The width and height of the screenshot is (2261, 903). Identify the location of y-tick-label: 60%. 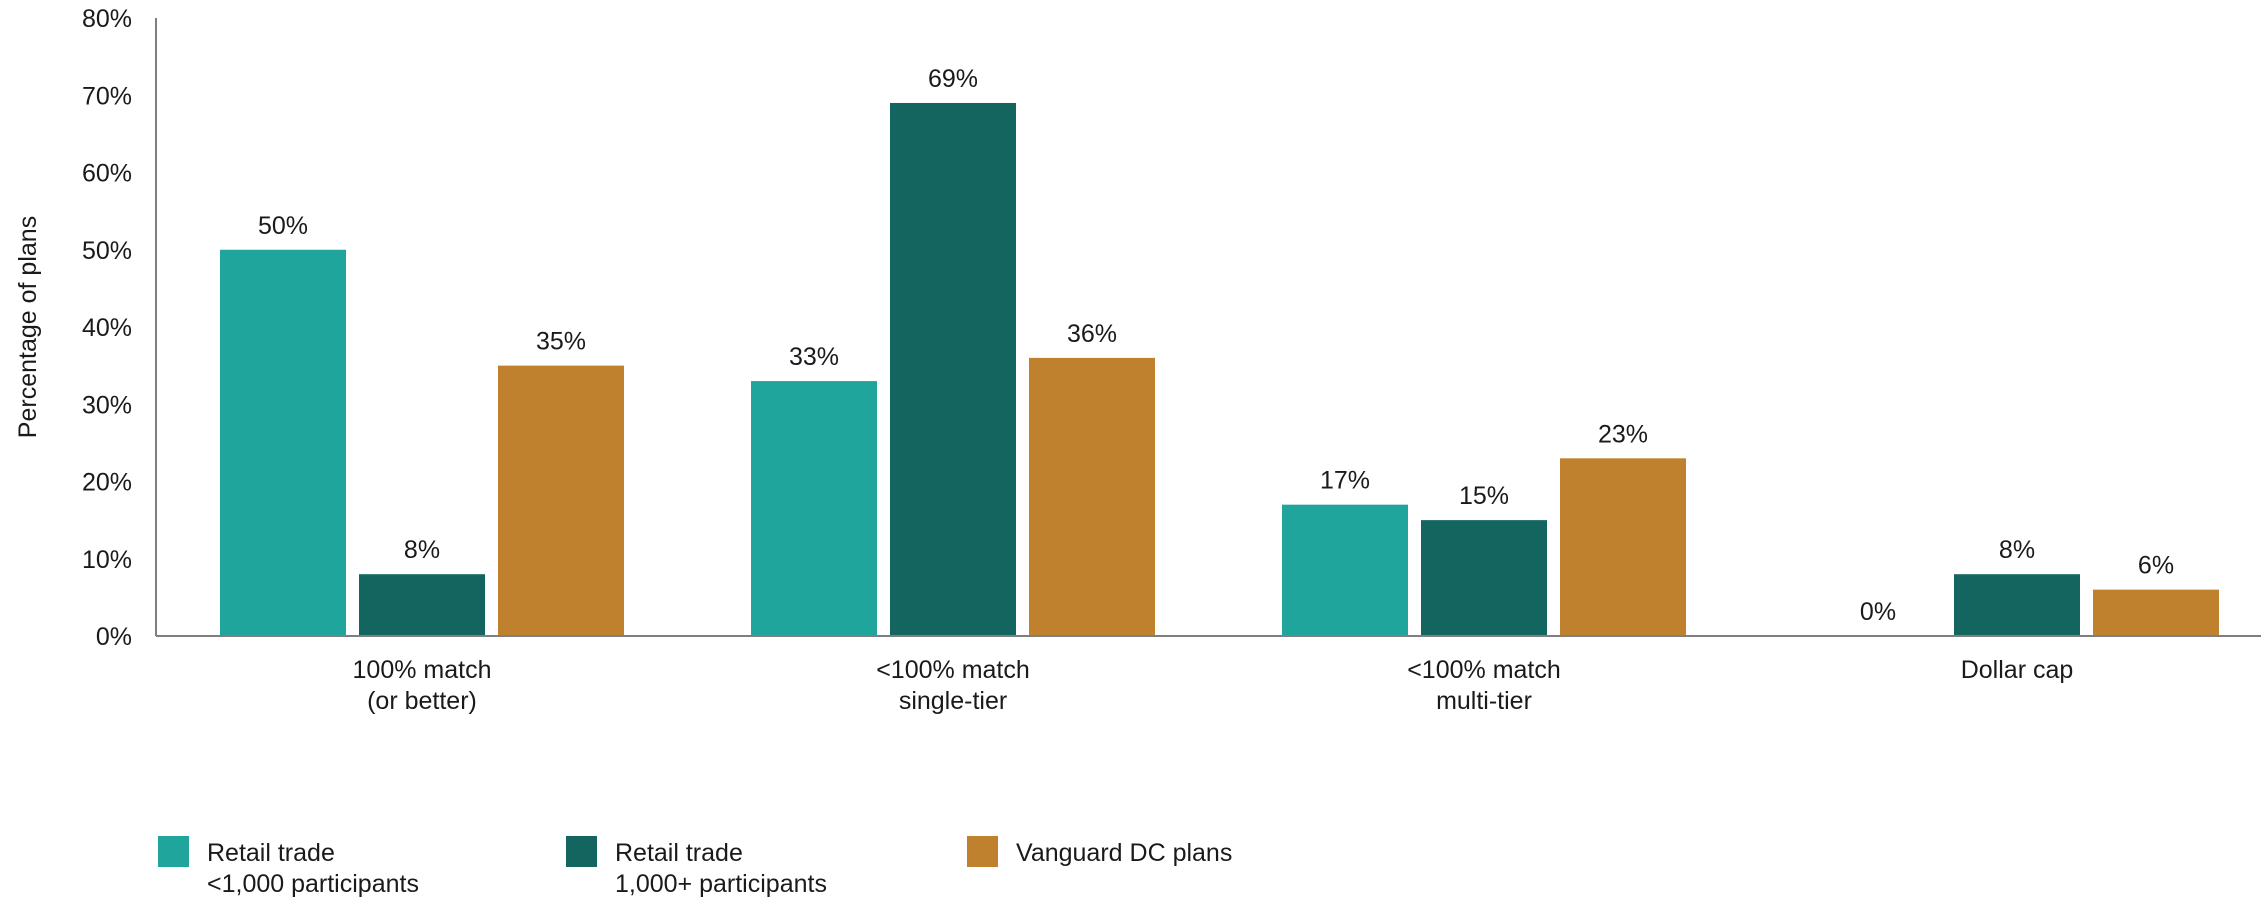
(107, 174).